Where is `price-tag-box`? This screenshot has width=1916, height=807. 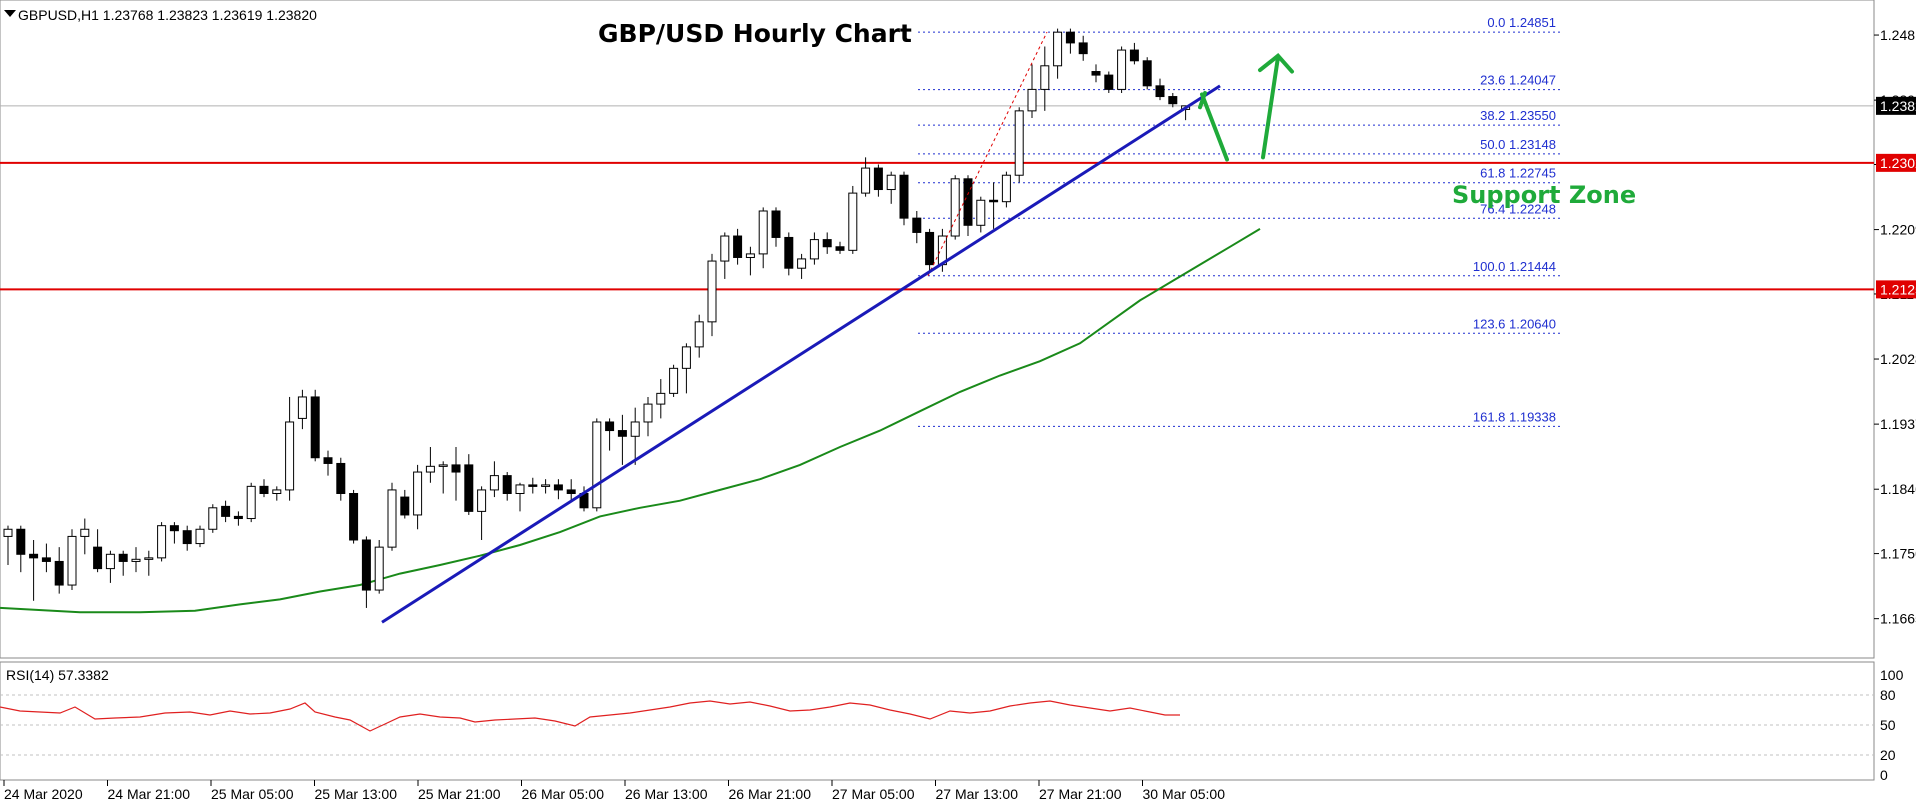 price-tag-box is located at coordinates (1896, 162).